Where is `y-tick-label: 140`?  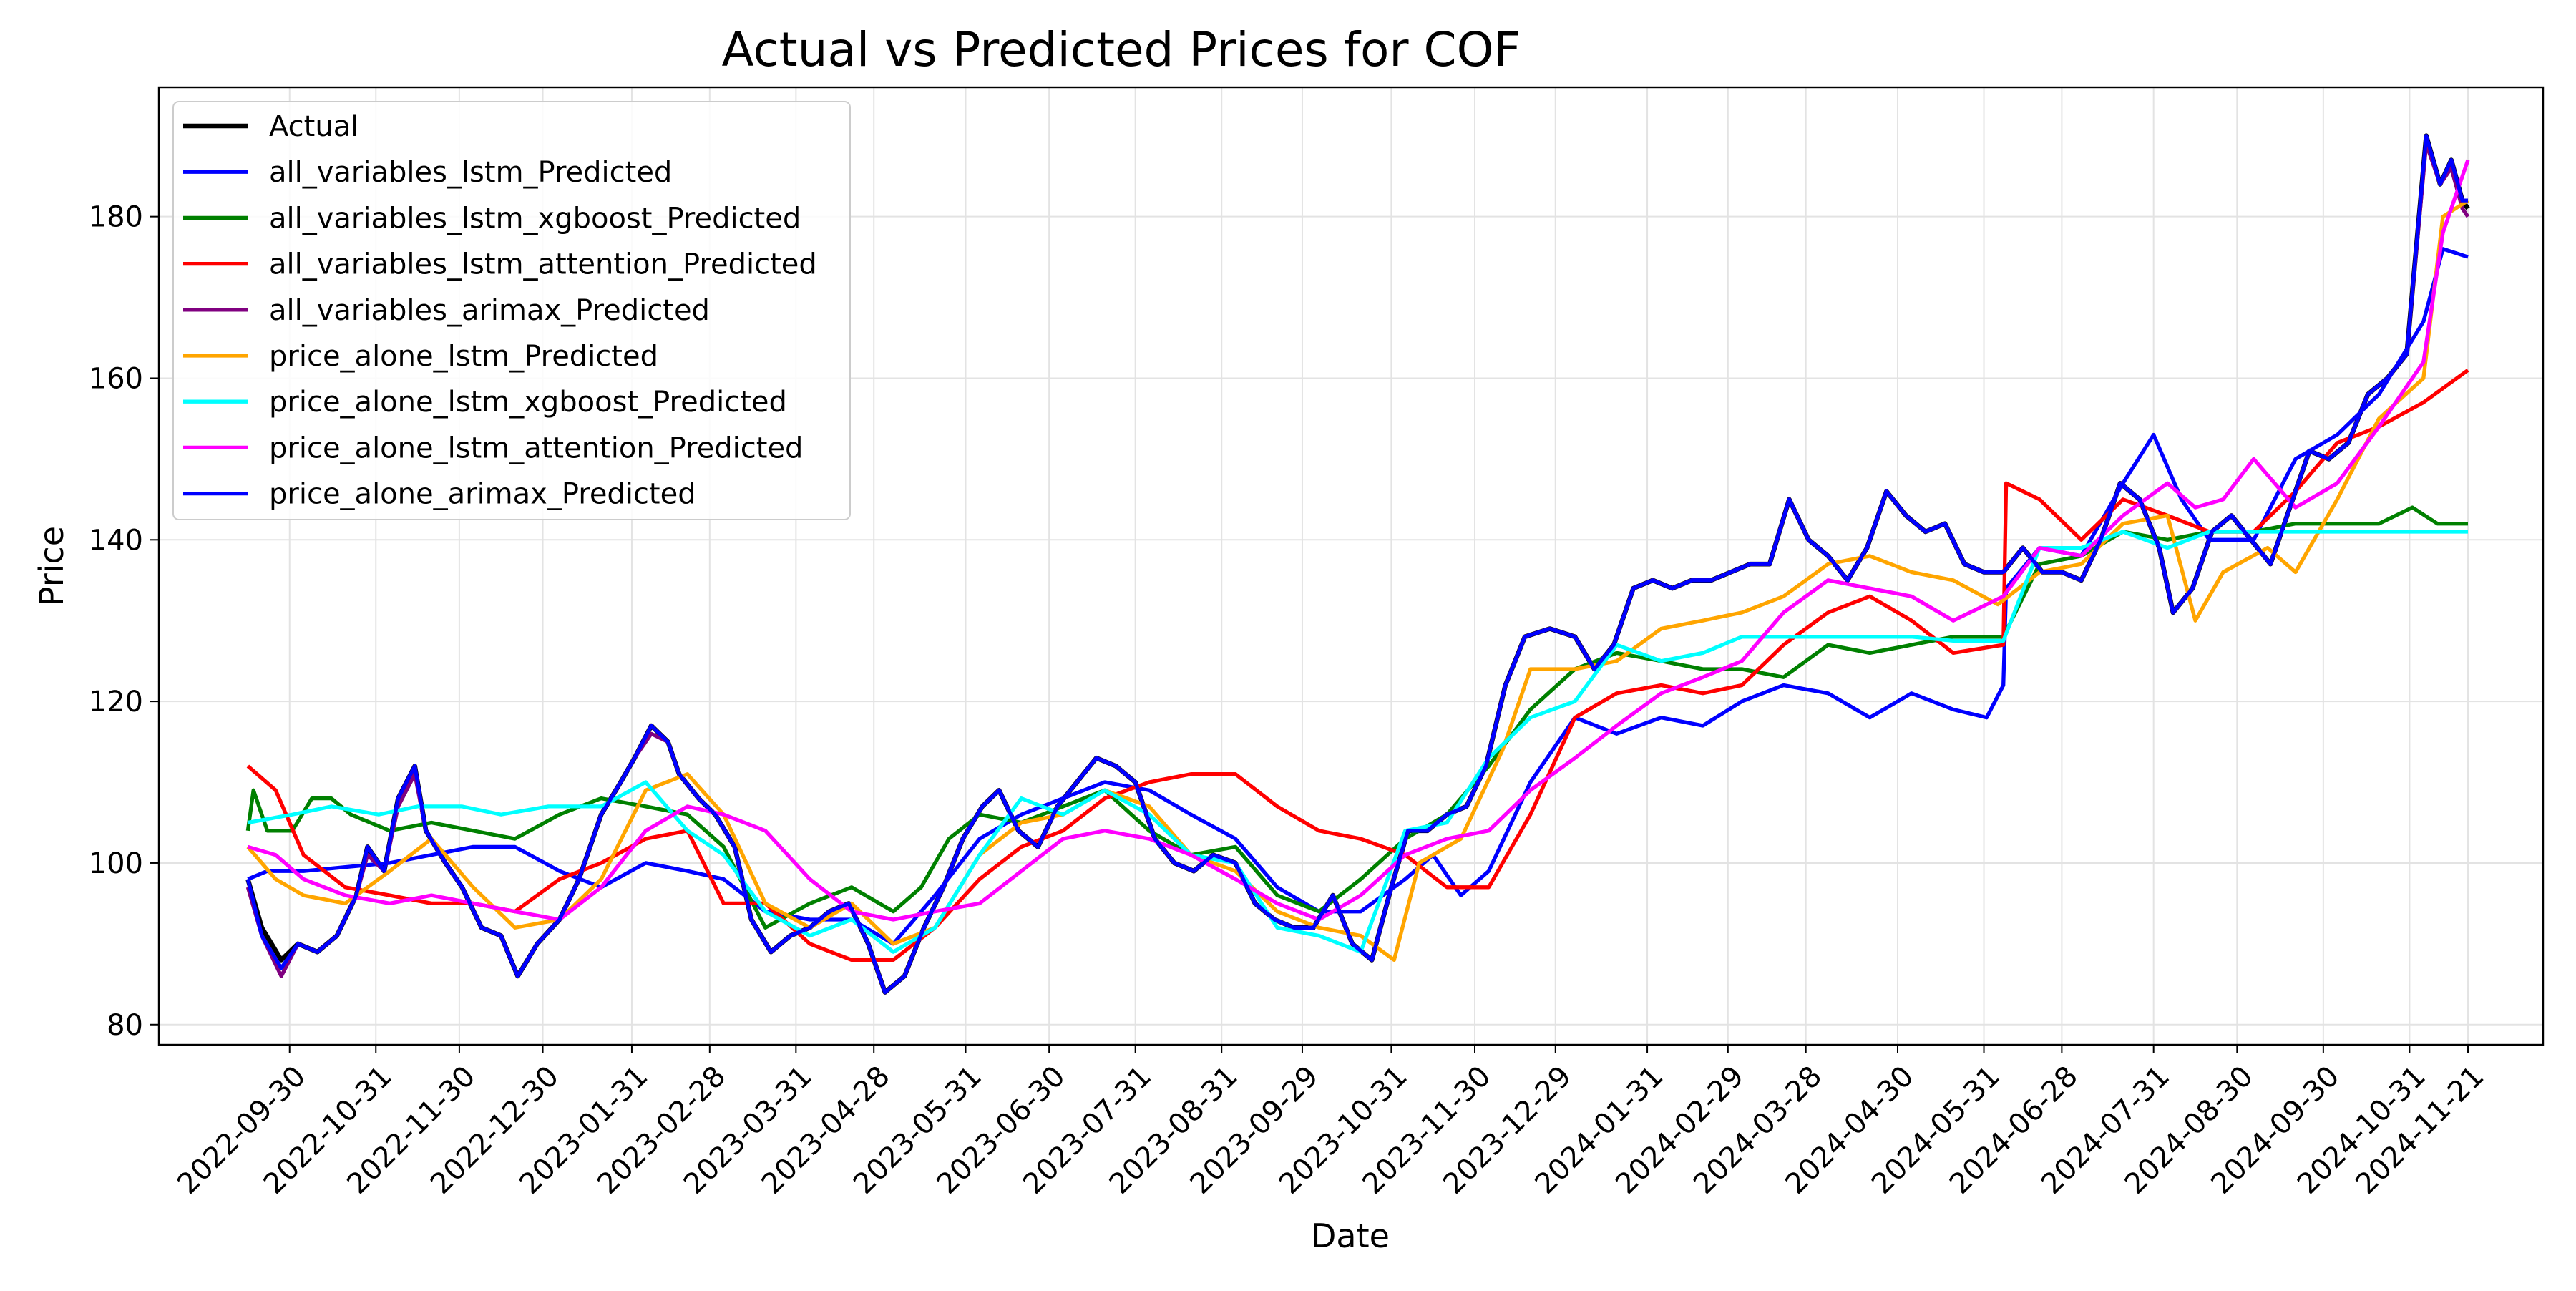 y-tick-label: 140 is located at coordinates (116, 540).